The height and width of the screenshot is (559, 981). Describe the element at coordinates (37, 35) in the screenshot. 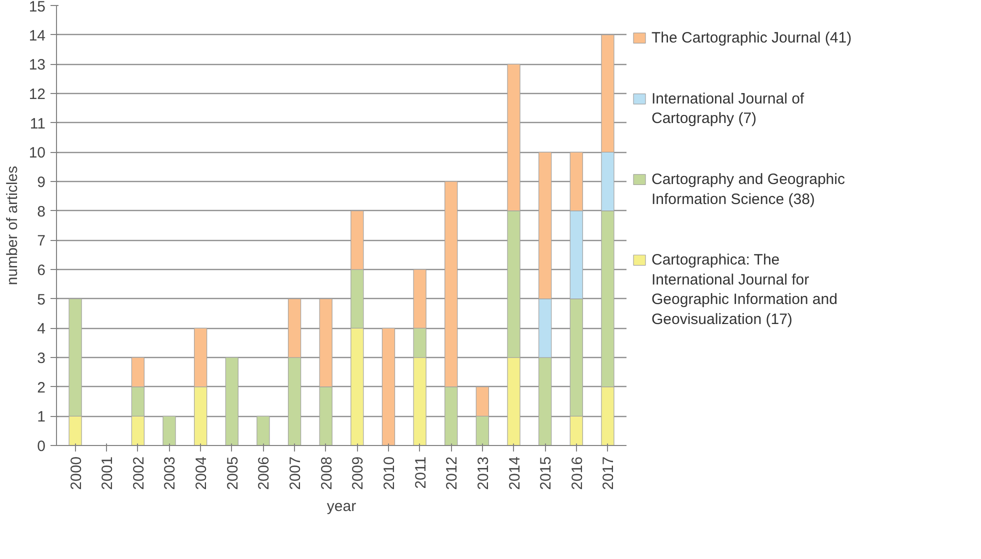

I see `y-tick-label: 14` at that location.